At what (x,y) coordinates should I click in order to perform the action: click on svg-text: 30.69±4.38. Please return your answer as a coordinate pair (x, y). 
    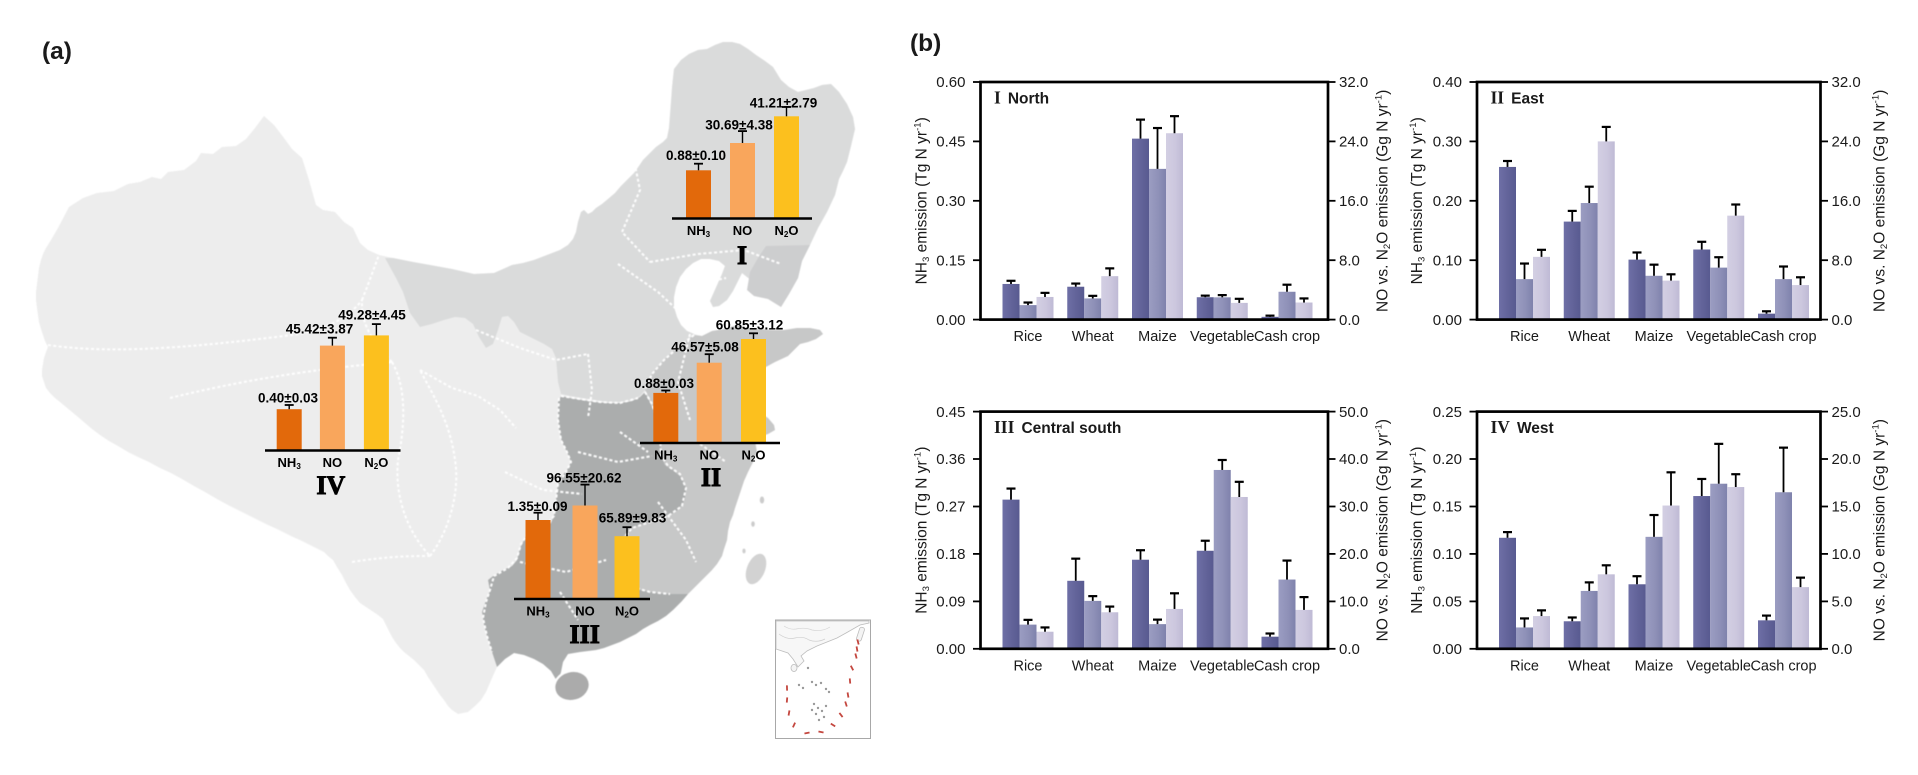
    Looking at the image, I should click on (739, 125).